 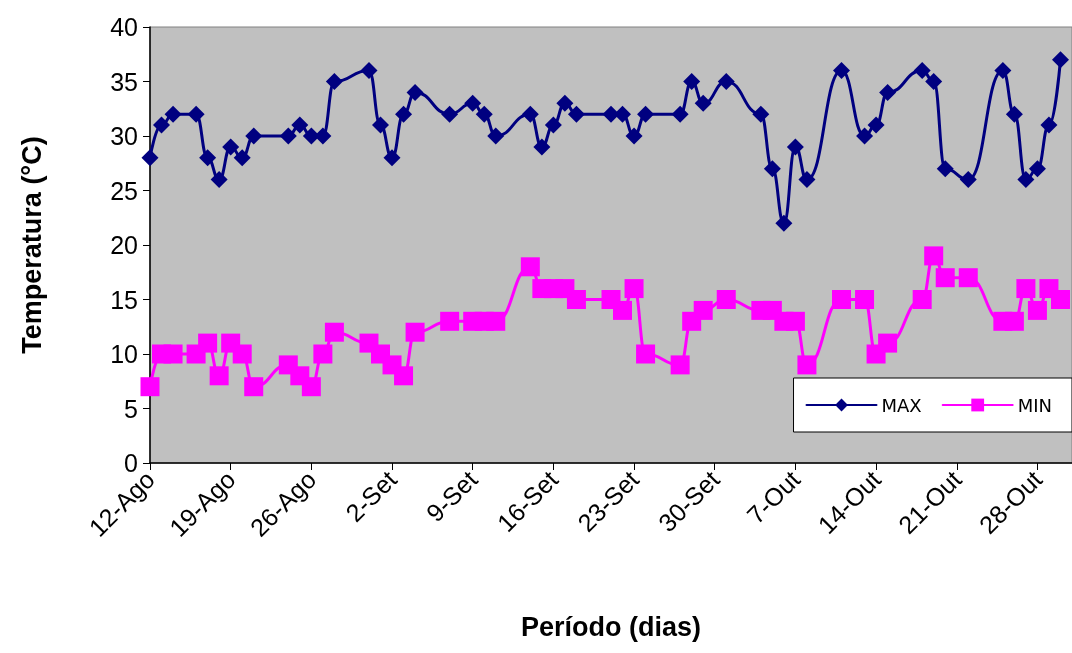 What do you see at coordinates (124, 136) in the screenshot?
I see `y-tick-label: 30` at bounding box center [124, 136].